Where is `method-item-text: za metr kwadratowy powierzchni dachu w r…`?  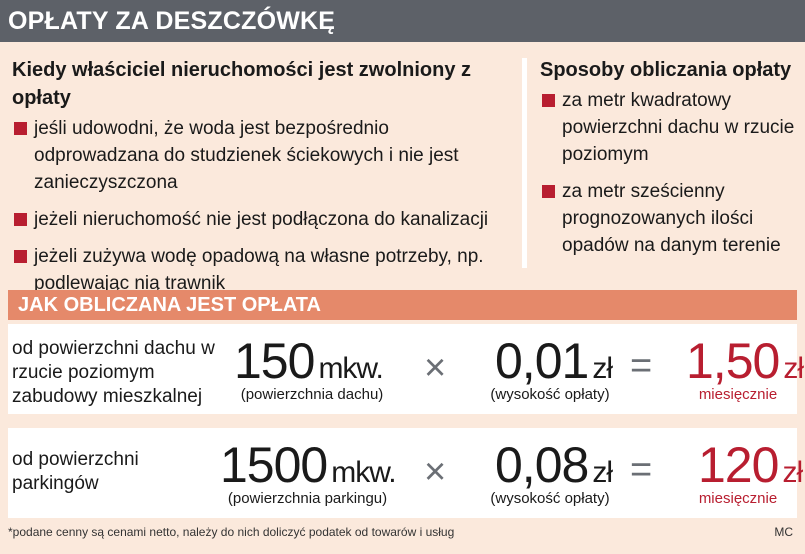 method-item-text: za metr kwadratowy powierzchni dachu w r… is located at coordinates (678, 127).